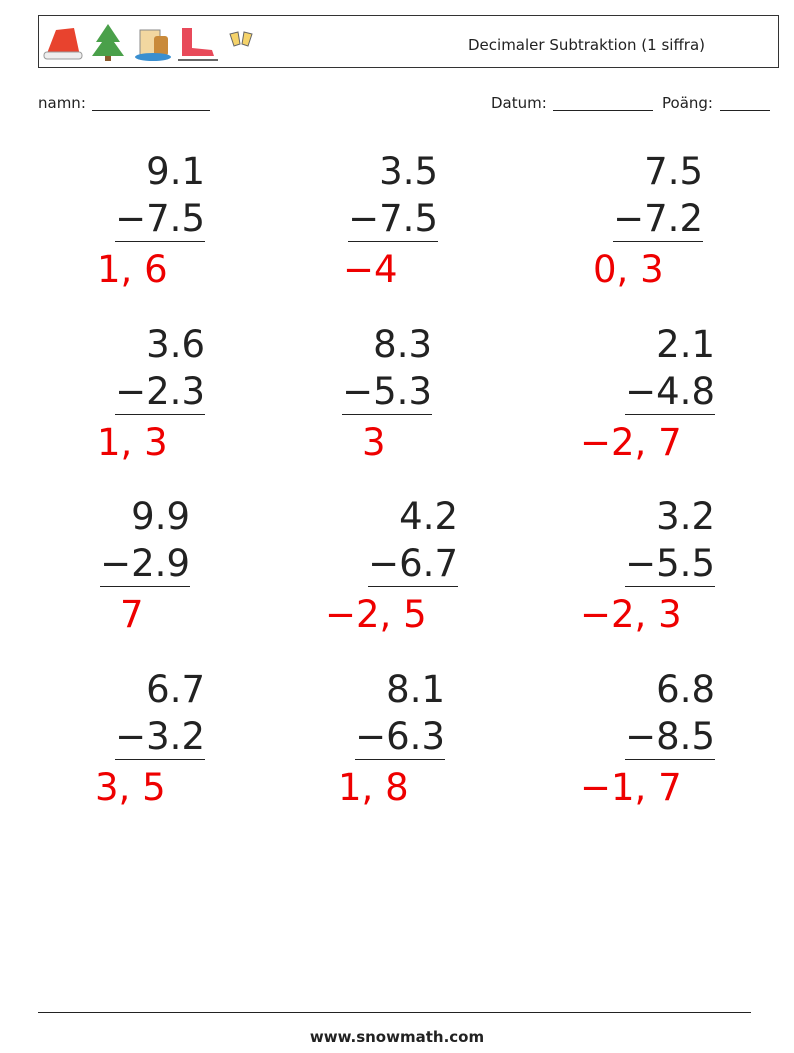 This screenshot has height=1053, width=794. What do you see at coordinates (175, 689) in the screenshot?
I see `minuend: 6.7` at bounding box center [175, 689].